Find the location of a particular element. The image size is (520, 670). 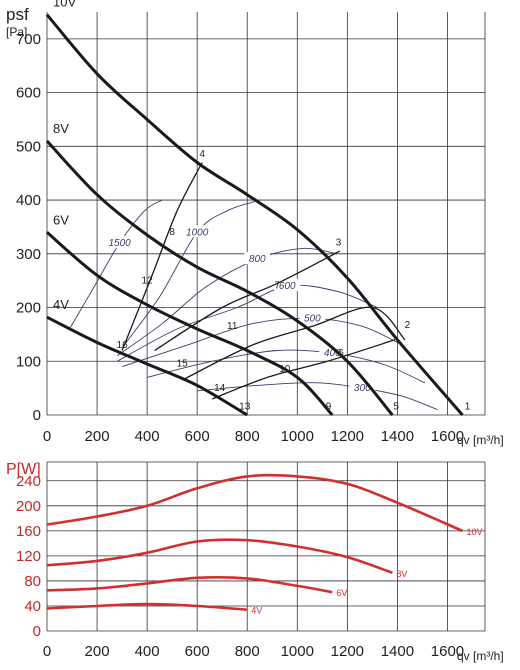

isoline-label: 300 is located at coordinates (362, 388).